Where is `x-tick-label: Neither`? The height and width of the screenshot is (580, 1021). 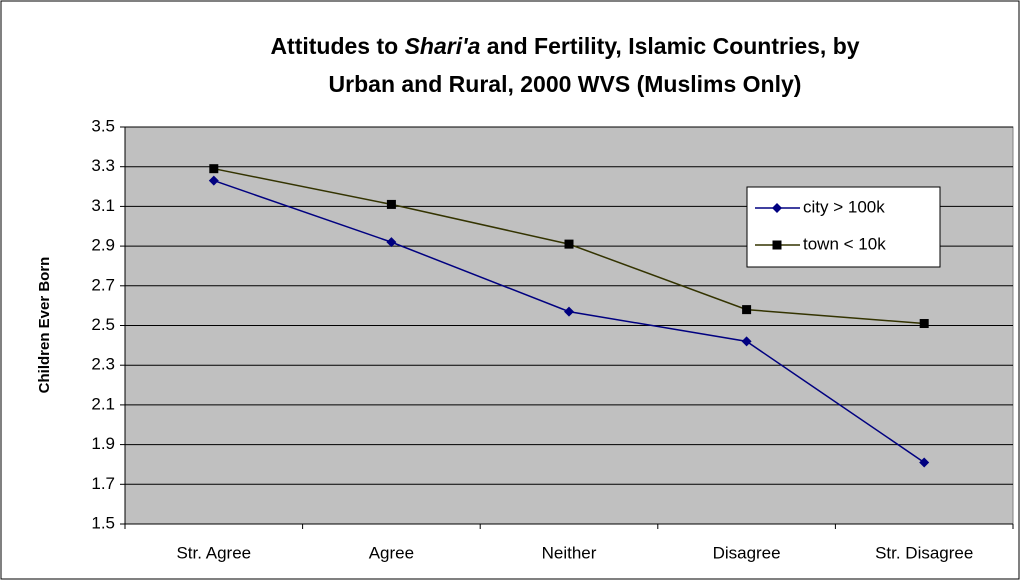 x-tick-label: Neither is located at coordinates (569, 552).